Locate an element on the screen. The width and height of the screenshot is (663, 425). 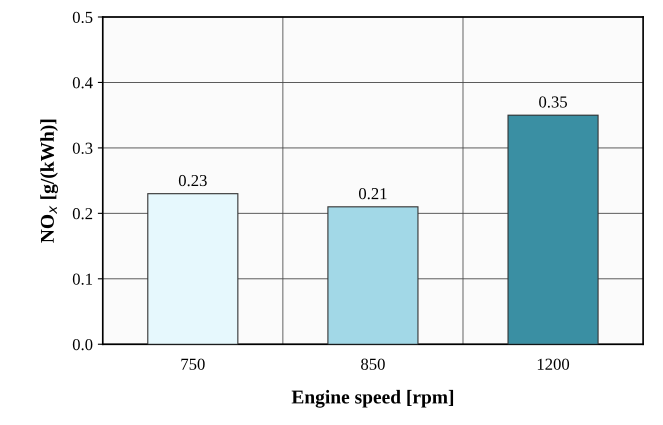
x-tick-label: 1200 is located at coordinates (554, 364).